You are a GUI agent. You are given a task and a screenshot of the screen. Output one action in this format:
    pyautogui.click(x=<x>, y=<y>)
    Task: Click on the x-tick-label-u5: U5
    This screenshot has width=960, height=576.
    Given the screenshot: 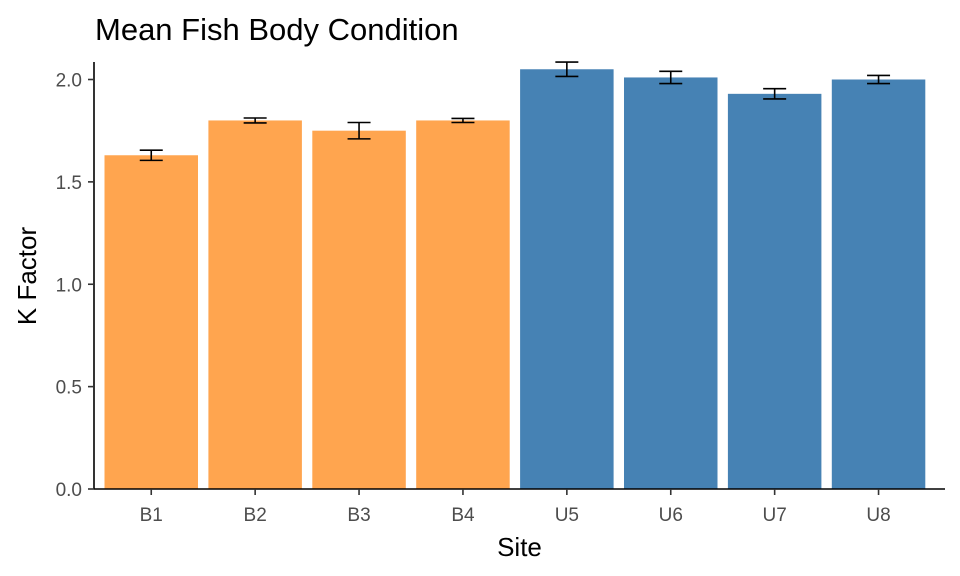 What is the action you would take?
    pyautogui.click(x=567, y=515)
    